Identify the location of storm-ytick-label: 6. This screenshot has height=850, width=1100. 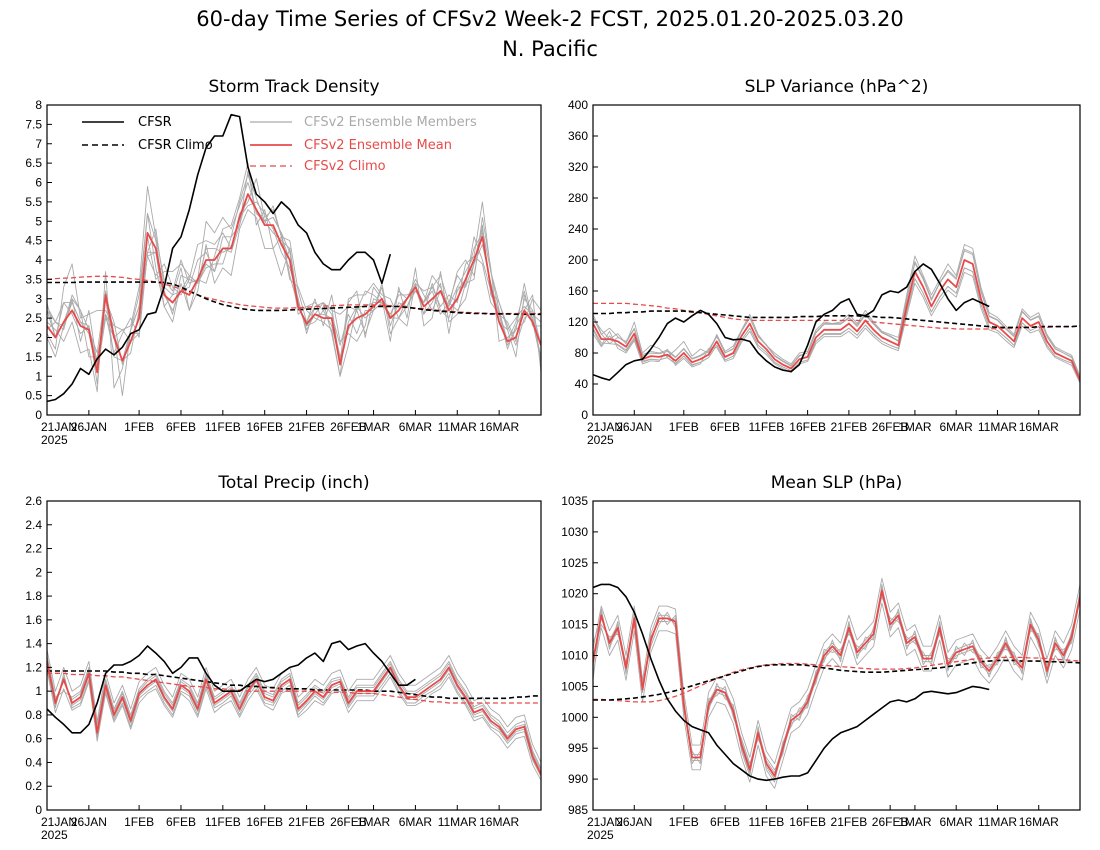
(38, 183).